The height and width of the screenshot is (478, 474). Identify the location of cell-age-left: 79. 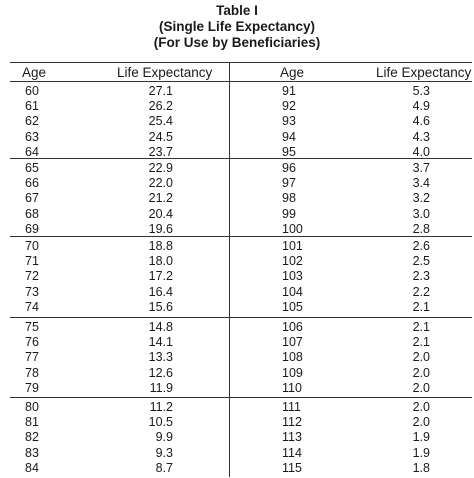
(32, 387).